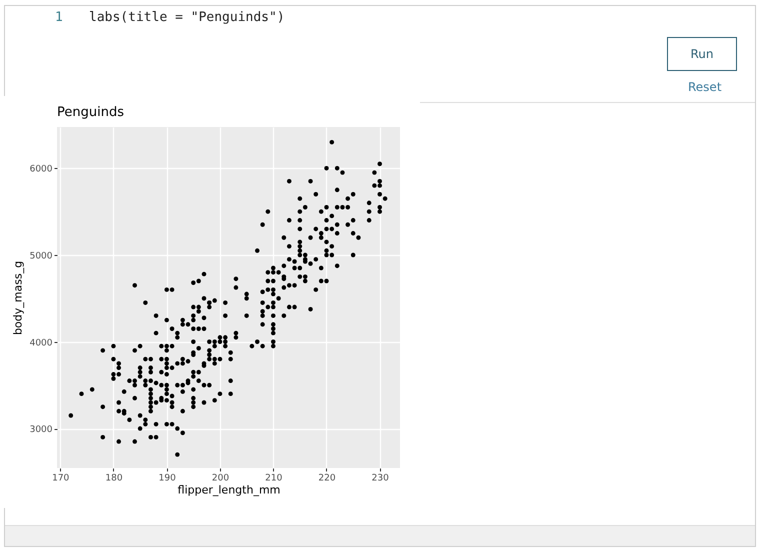 The width and height of the screenshot is (763, 552). Describe the element at coordinates (59, 17) in the screenshot. I see `text: 1` at that location.